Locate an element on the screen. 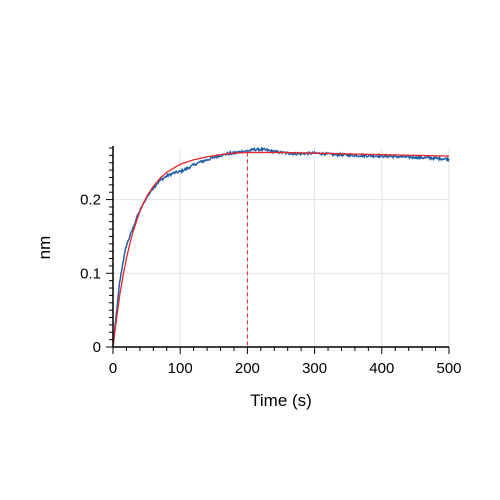 The width and height of the screenshot is (500, 500). x-tick-label: 200 is located at coordinates (247, 368).